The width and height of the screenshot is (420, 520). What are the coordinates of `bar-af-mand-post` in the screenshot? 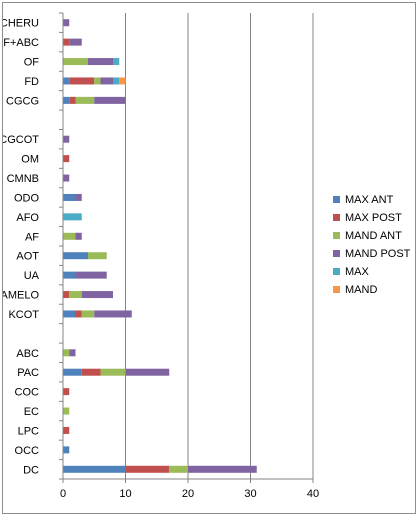 It's located at (78, 236).